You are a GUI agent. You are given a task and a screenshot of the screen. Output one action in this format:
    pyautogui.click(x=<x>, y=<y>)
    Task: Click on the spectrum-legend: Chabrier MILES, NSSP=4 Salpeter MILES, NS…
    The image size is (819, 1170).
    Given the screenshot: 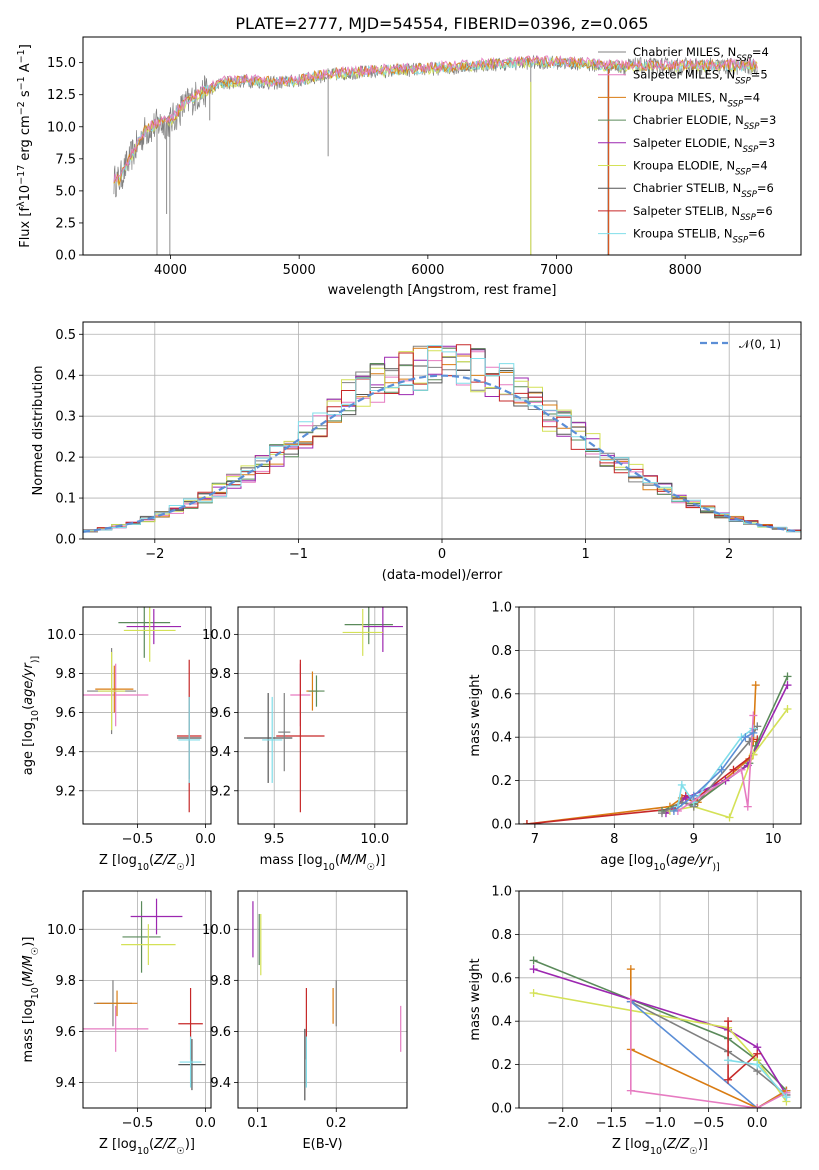 What is the action you would take?
    pyautogui.click(x=687, y=145)
    